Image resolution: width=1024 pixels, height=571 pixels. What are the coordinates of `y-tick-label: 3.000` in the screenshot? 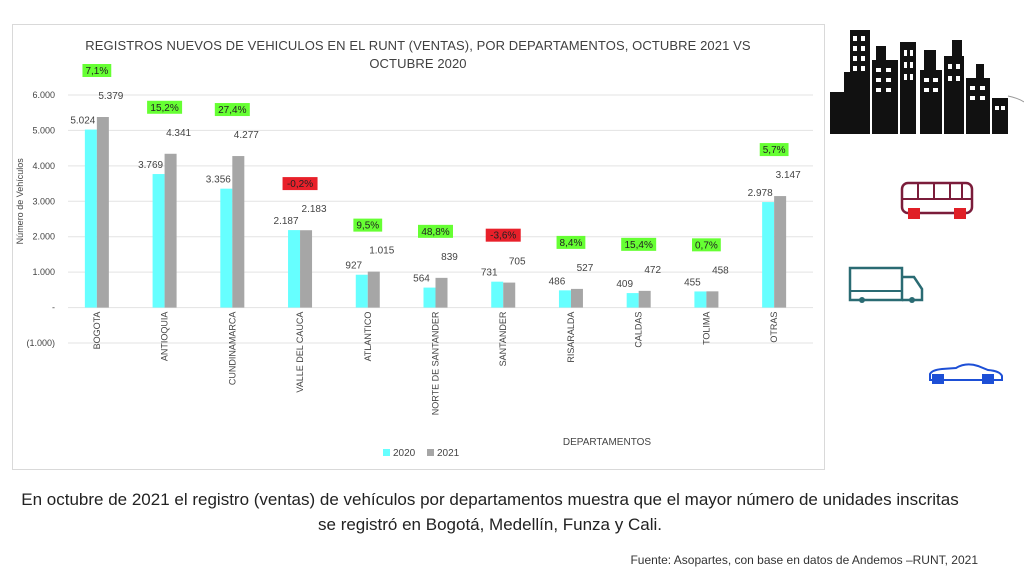 It's located at (43, 201).